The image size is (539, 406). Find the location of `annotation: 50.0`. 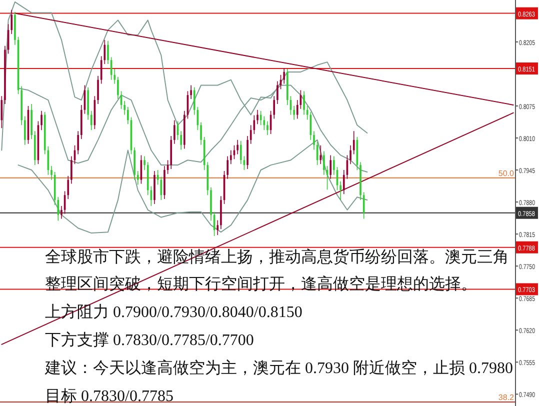

annotation: 50.0 is located at coordinates (506, 173).